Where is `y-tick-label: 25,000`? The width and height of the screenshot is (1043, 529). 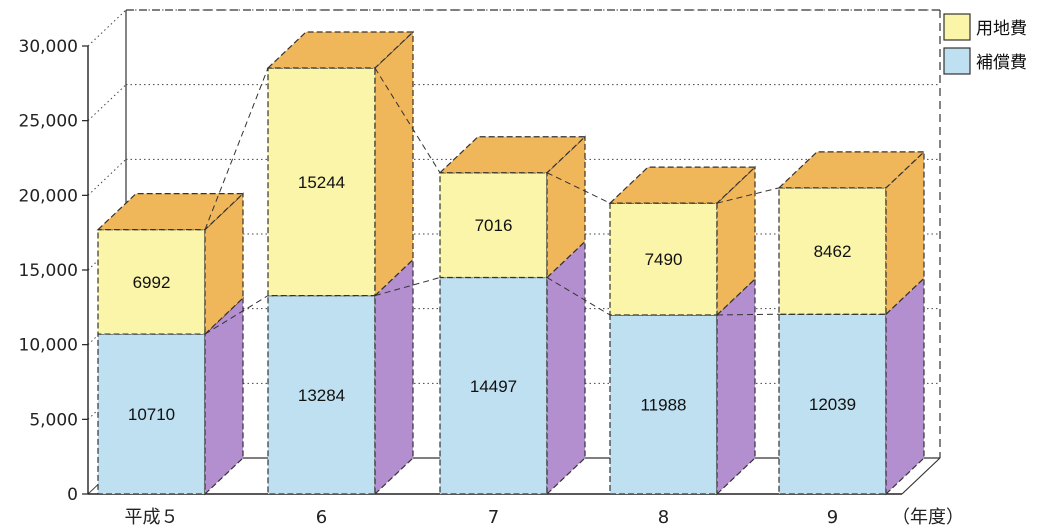
y-tick-label: 25,000 is located at coordinates (48, 122).